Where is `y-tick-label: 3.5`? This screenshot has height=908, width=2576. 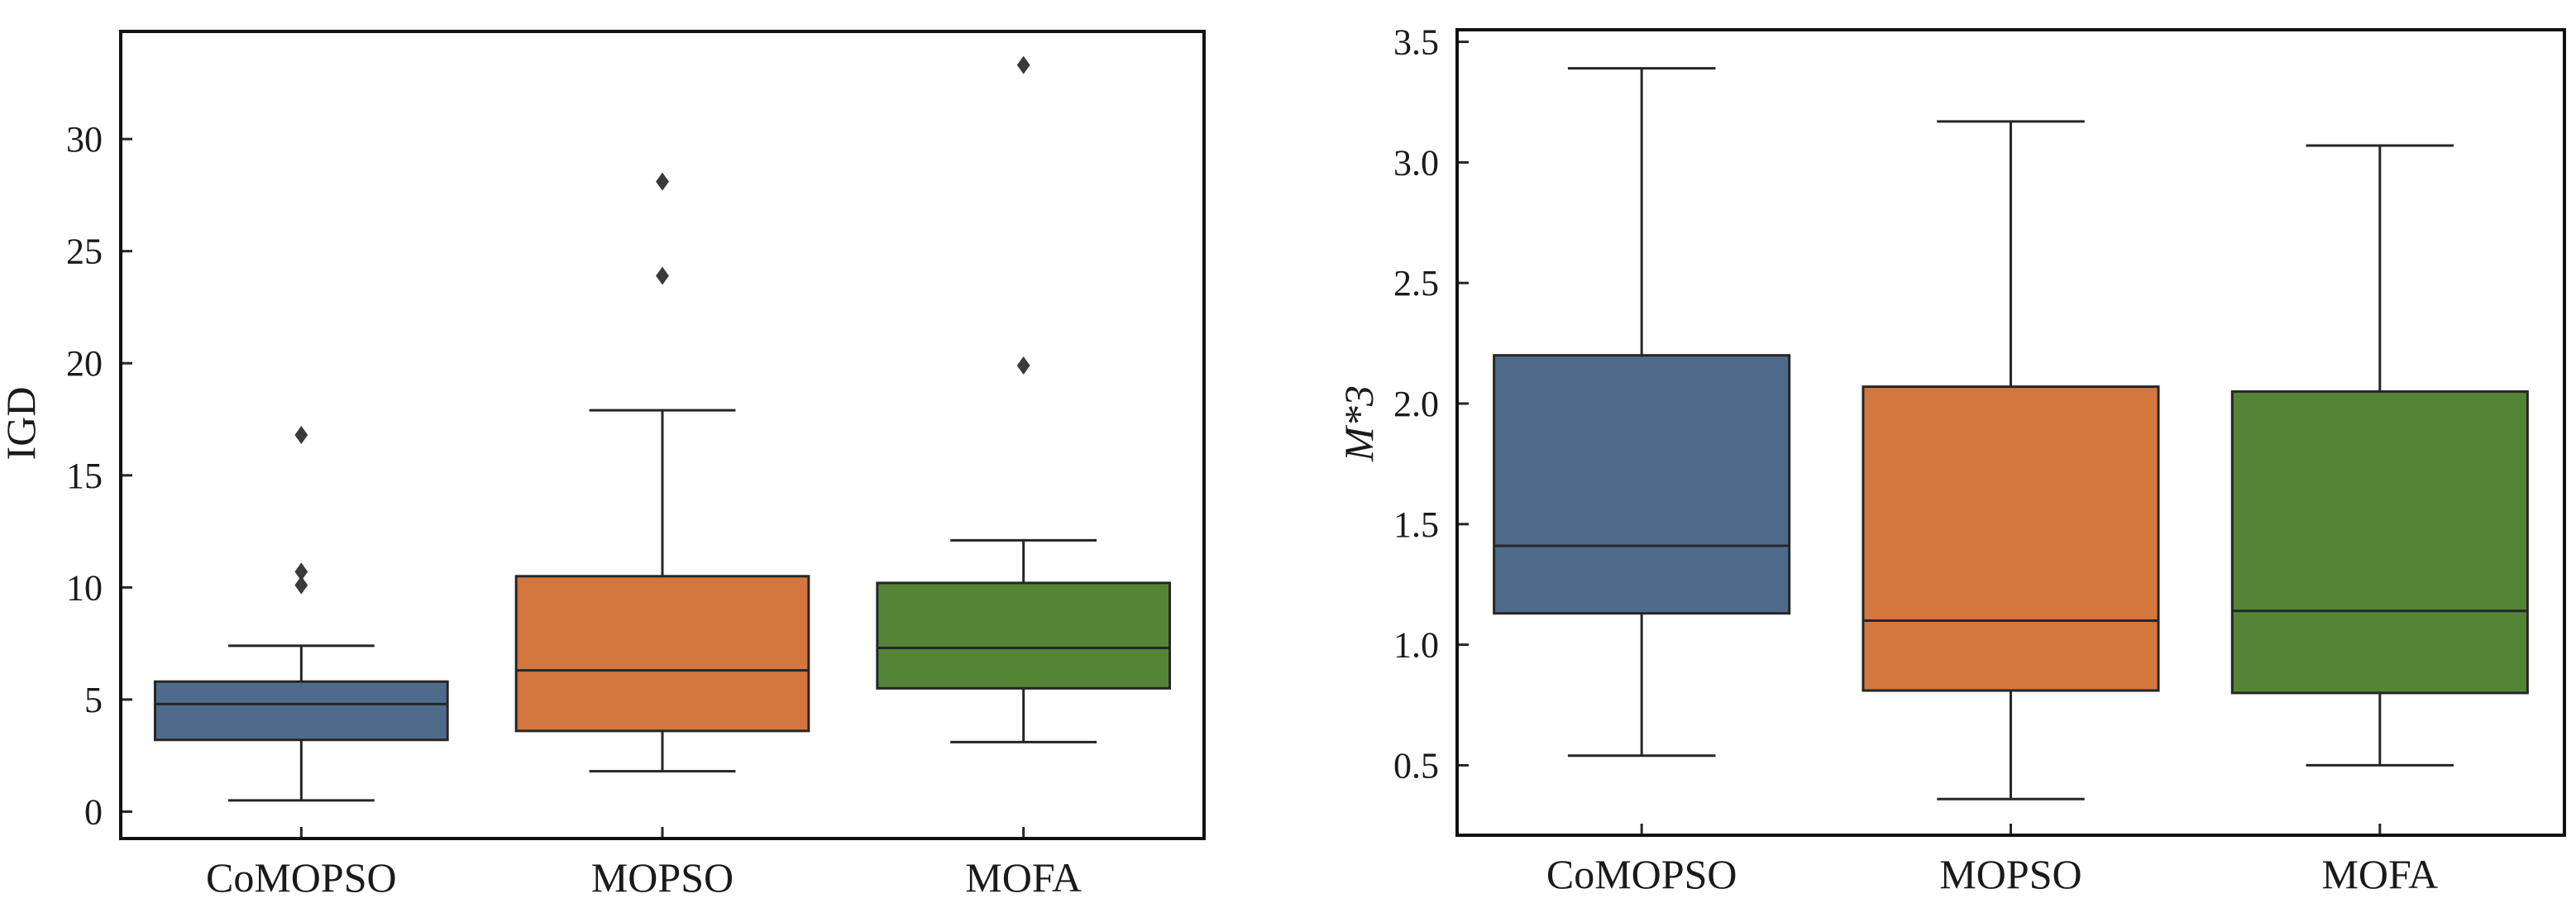
y-tick-label: 3.5 is located at coordinates (1416, 42).